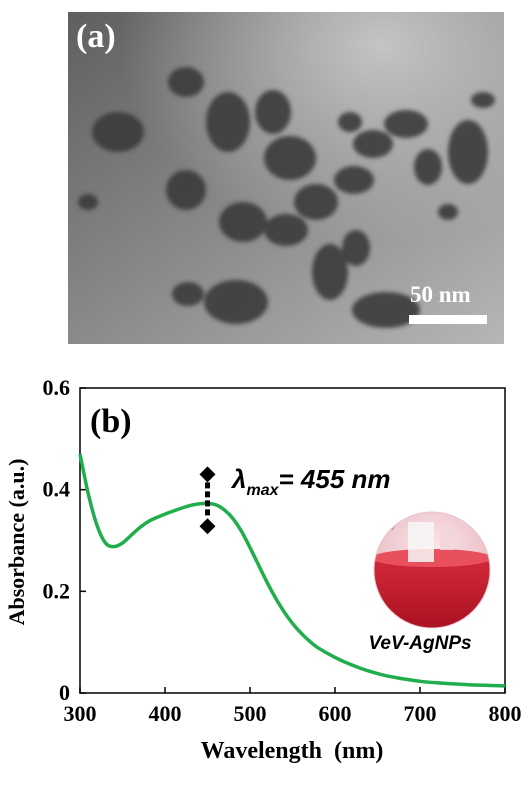  I want to click on flask-inset-photo, so click(432, 570).